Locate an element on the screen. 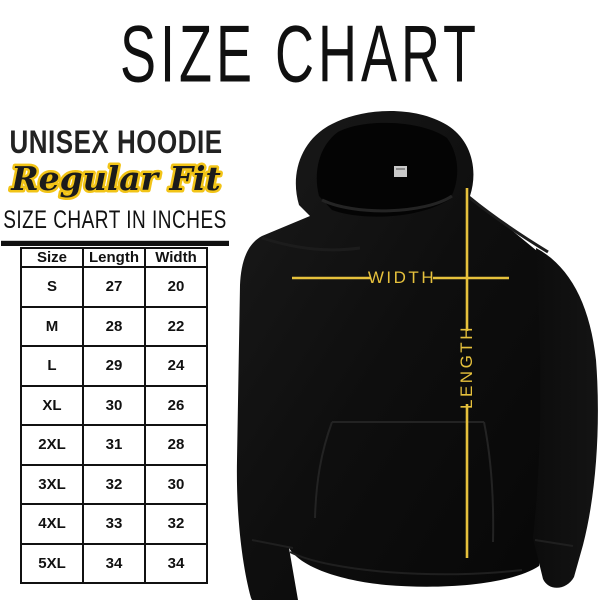  cell-width: 30 is located at coordinates (176, 484).